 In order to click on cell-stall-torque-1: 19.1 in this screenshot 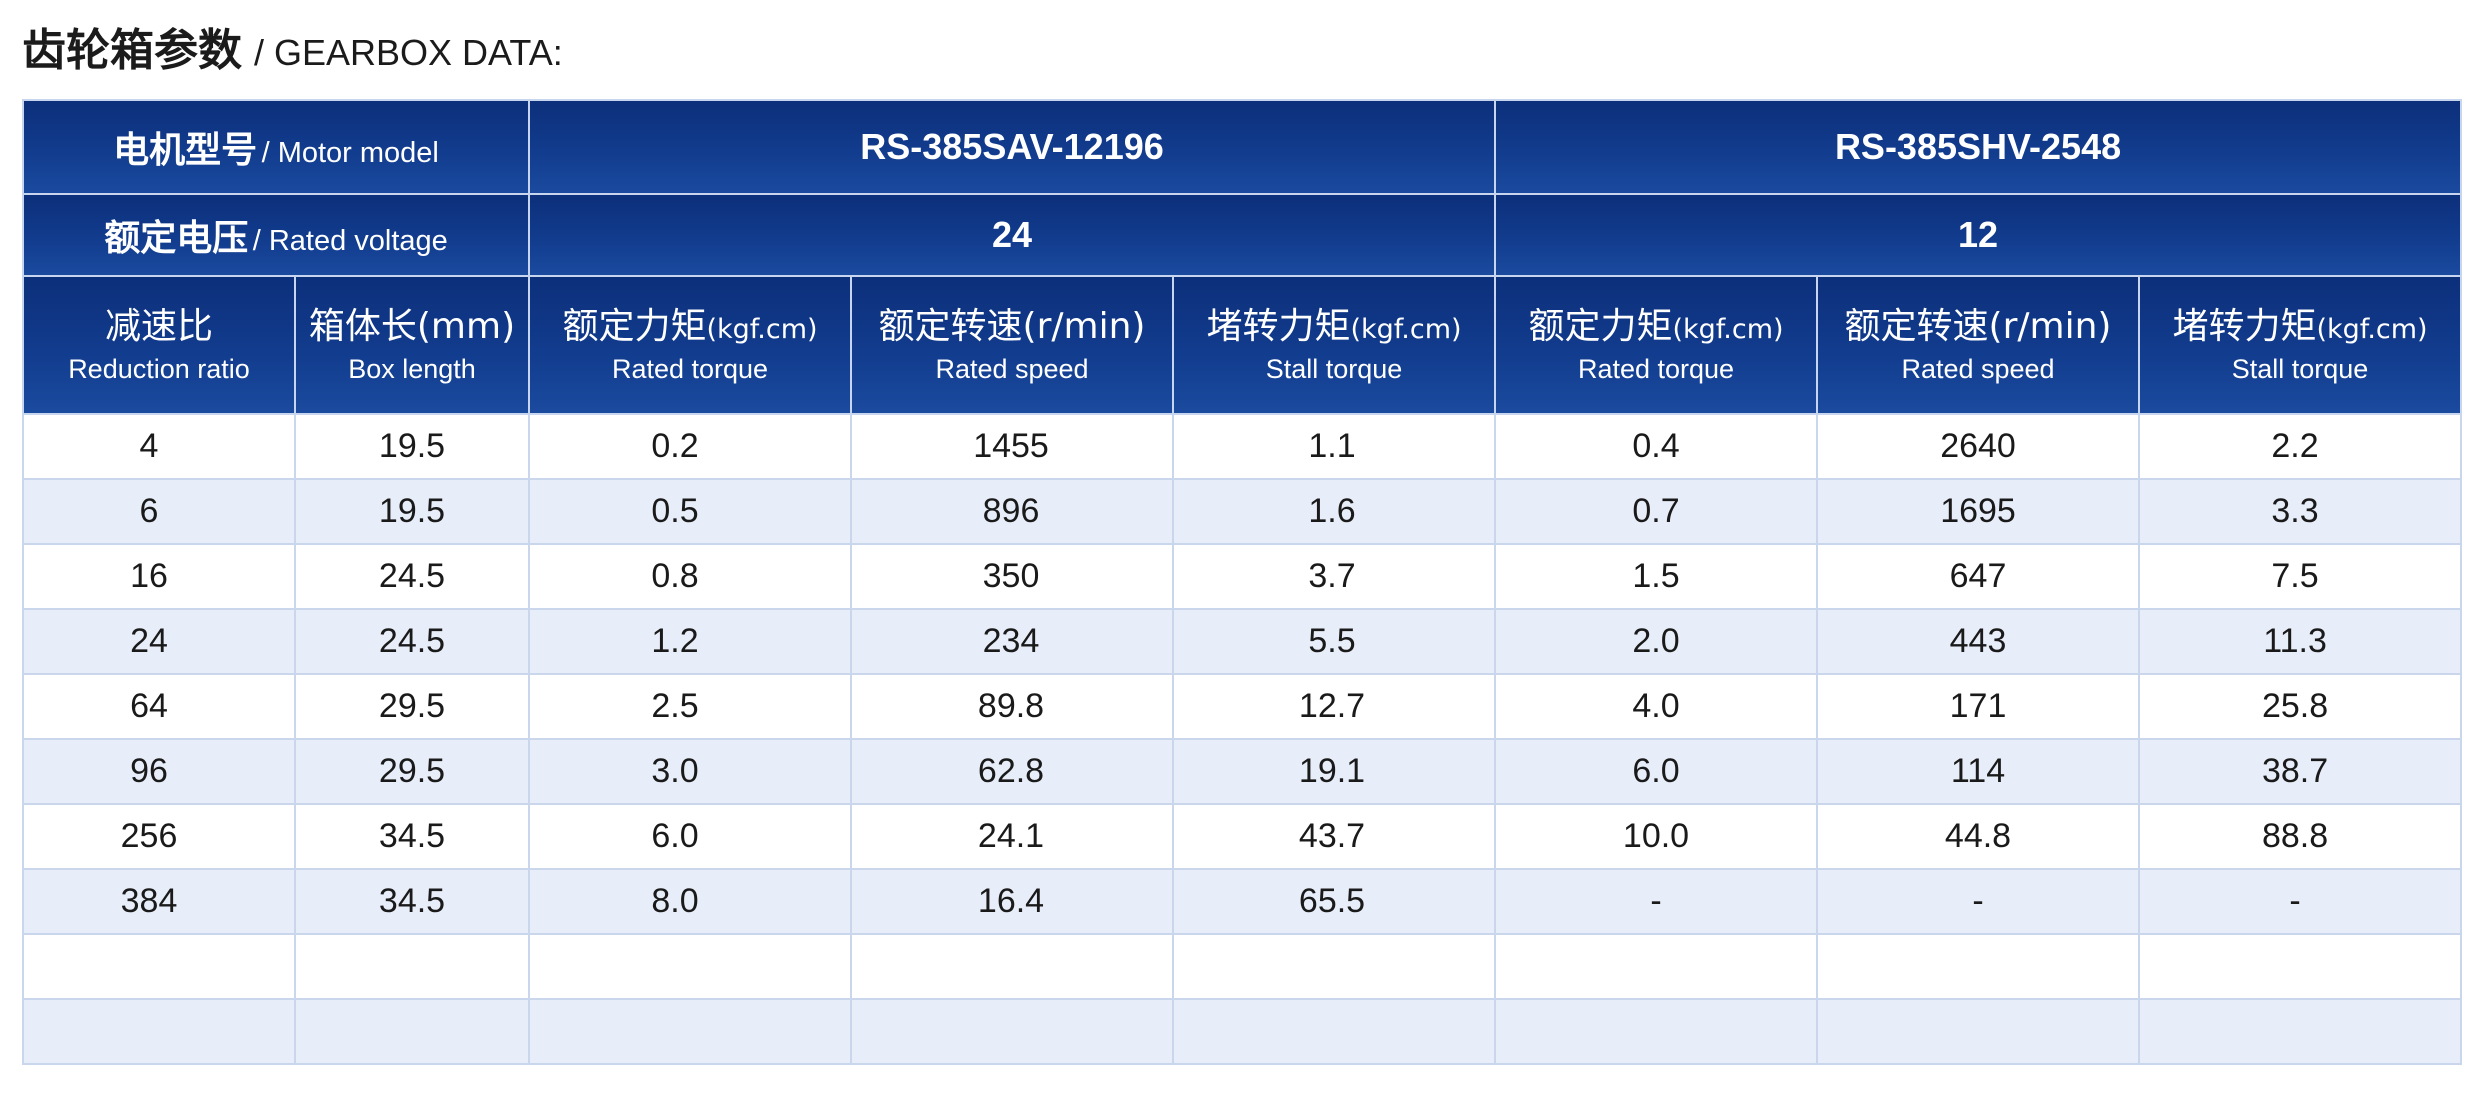, I will do `click(1334, 771)`.